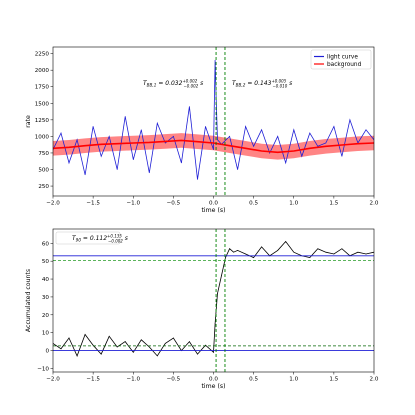 Image resolution: width=415 pixels, height=415 pixels. What do you see at coordinates (46, 280) in the screenshot?
I see `y-tick-label: 40` at bounding box center [46, 280].